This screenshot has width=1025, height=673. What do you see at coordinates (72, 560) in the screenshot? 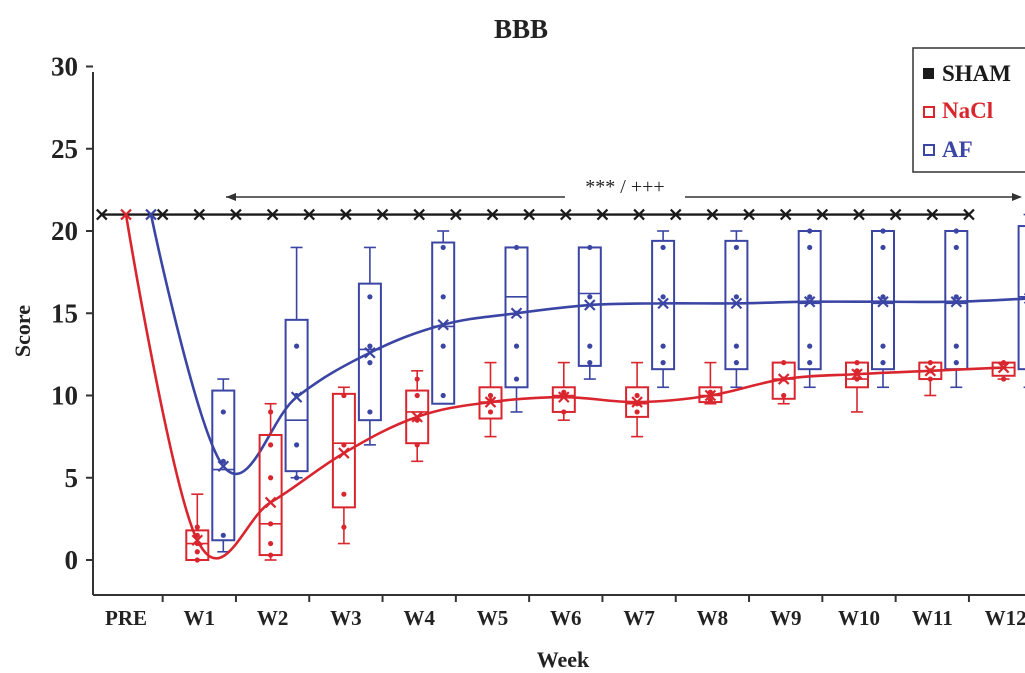
I see `y-tick-label: 0` at bounding box center [72, 560].